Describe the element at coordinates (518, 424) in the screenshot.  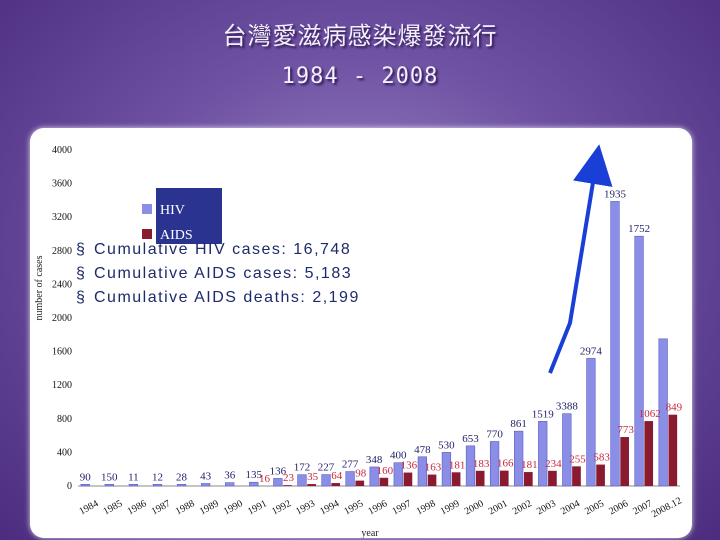
I see `data-label-hiv: 861` at that location.